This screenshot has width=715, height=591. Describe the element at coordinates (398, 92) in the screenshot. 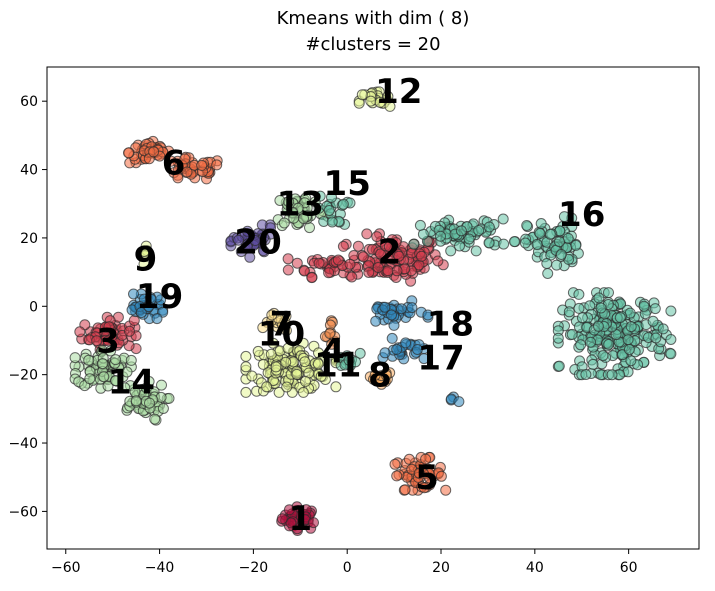

I see `cluster-label-12: 12` at that location.